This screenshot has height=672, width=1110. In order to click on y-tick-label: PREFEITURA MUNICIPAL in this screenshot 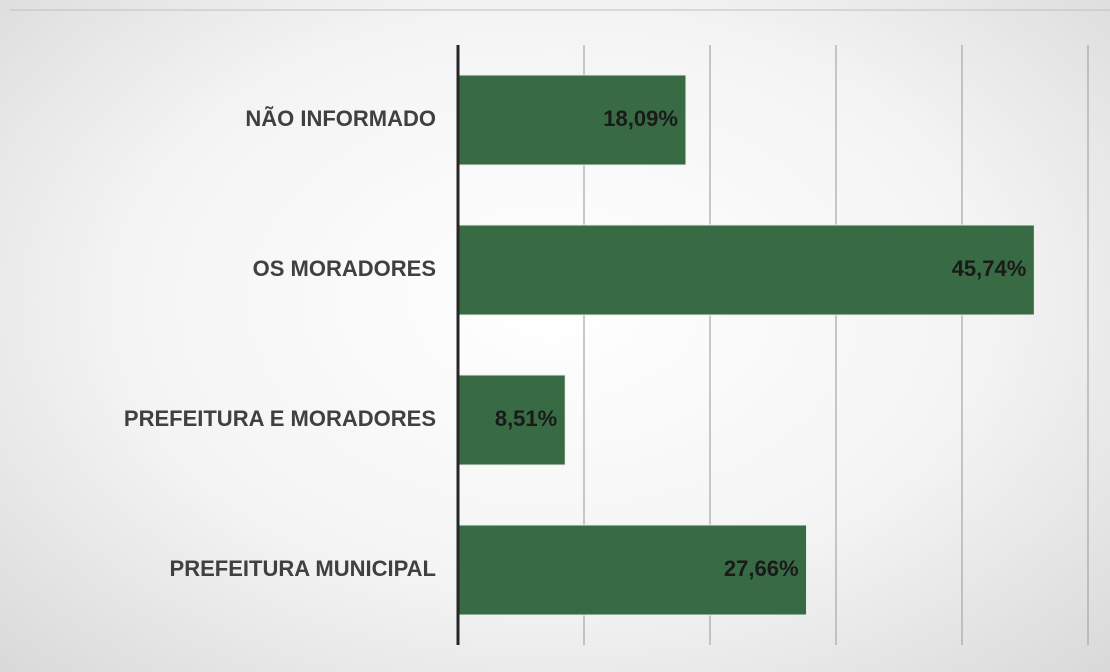, I will do `click(303, 568)`.